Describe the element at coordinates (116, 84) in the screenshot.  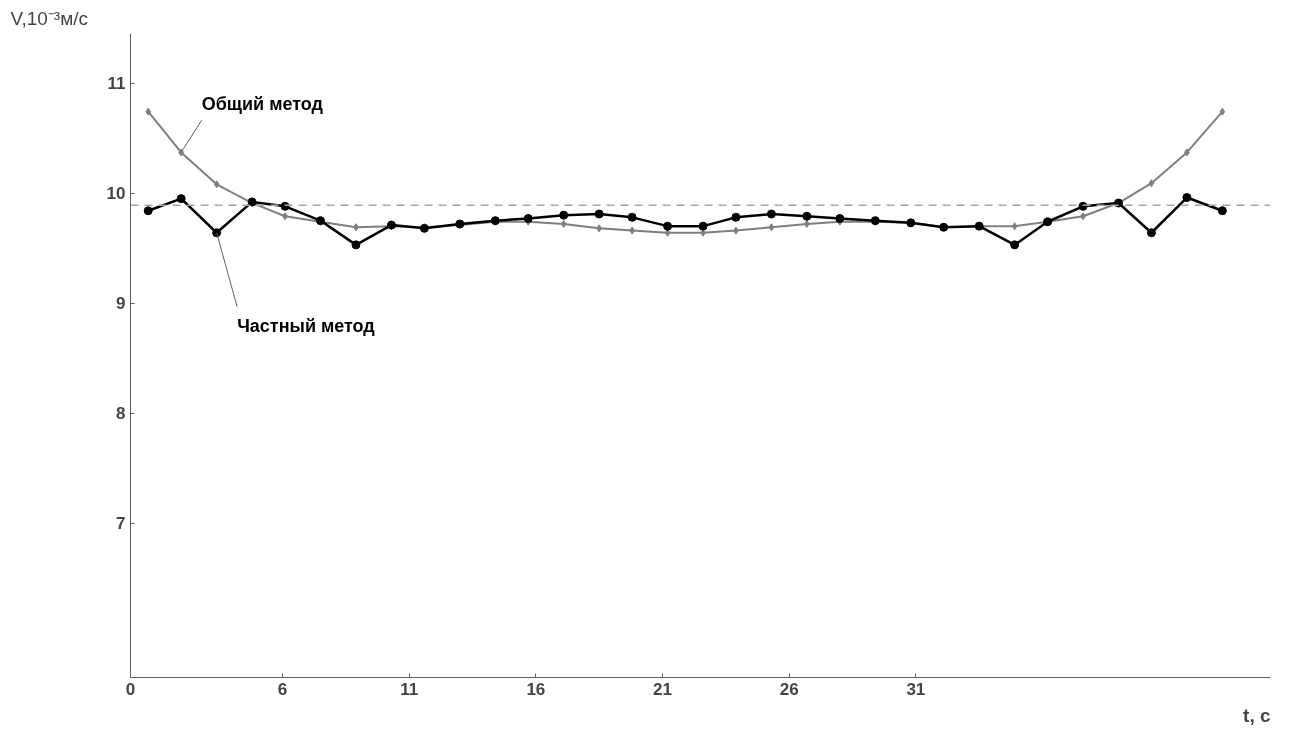
I see `y-tick-label: 11` at that location.